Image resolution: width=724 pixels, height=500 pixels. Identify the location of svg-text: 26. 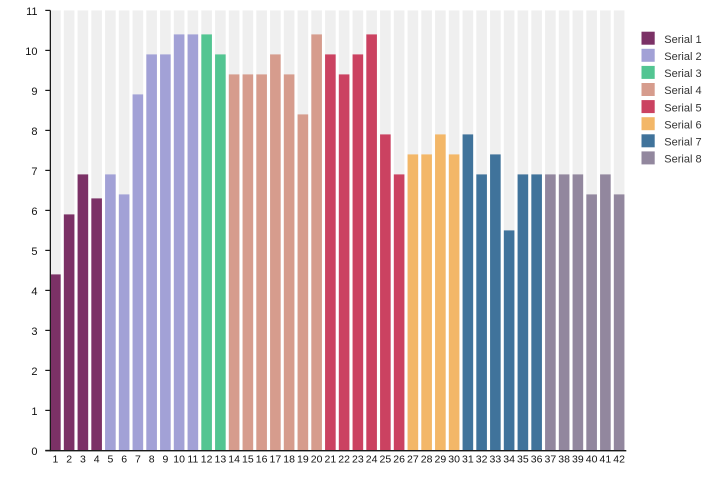
(399, 459).